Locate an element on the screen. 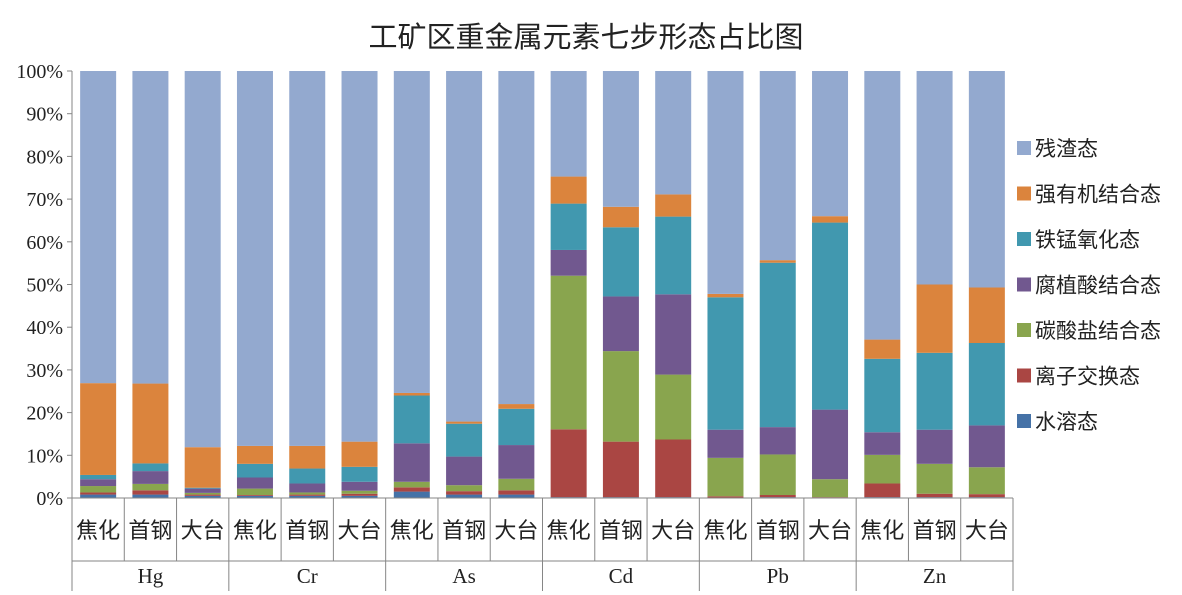 The width and height of the screenshot is (1182, 595). x-group-label: As is located at coordinates (463, 576).